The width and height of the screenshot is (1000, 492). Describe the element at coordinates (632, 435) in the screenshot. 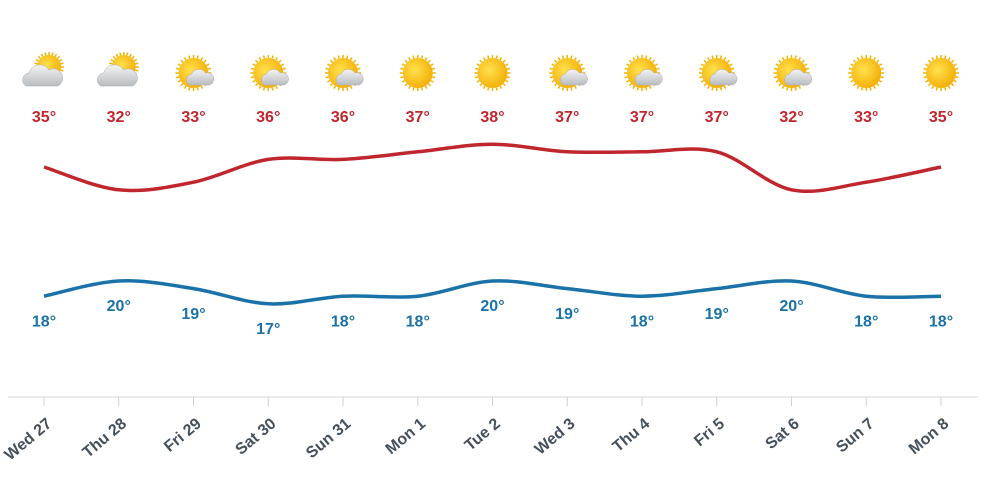

I see `x-tick-label: Thu 4` at that location.